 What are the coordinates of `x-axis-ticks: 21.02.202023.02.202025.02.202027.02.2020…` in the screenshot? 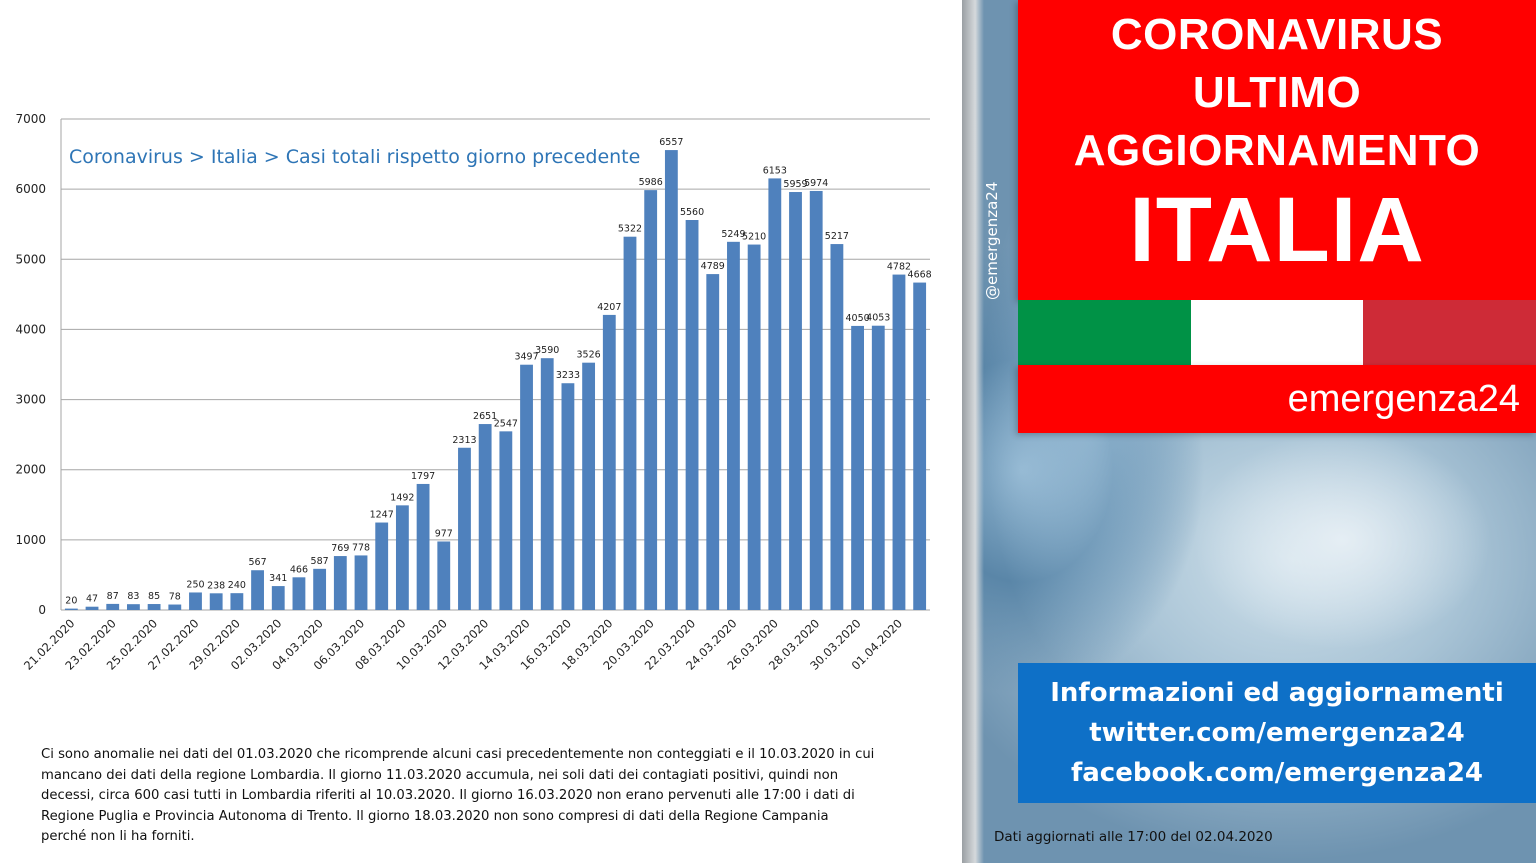 It's located at (463, 644).